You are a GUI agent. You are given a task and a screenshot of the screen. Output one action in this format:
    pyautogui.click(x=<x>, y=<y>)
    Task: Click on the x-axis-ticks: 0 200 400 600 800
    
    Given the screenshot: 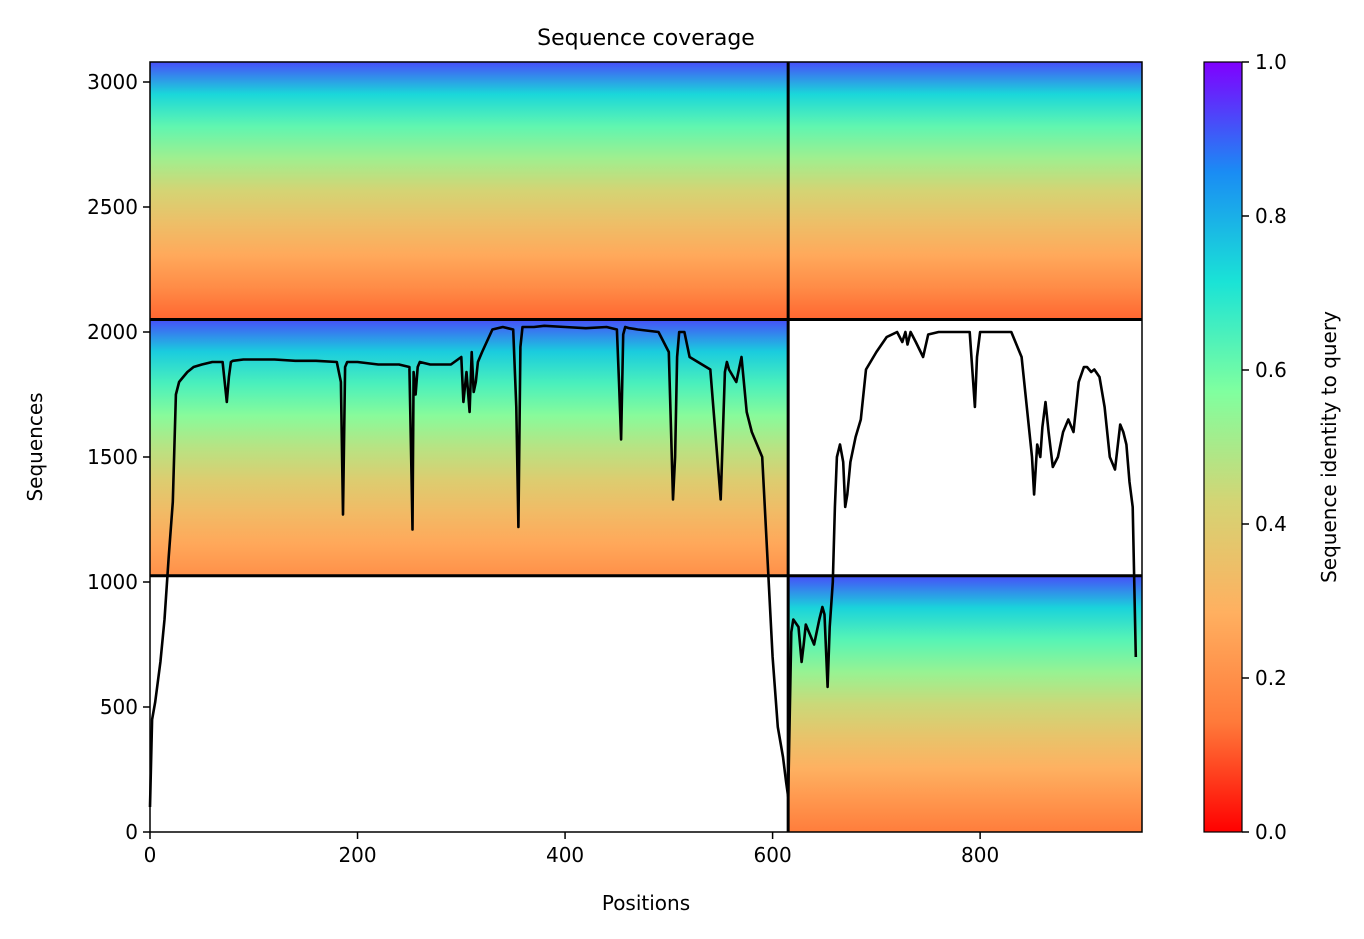 What is the action you would take?
    pyautogui.click(x=571, y=849)
    